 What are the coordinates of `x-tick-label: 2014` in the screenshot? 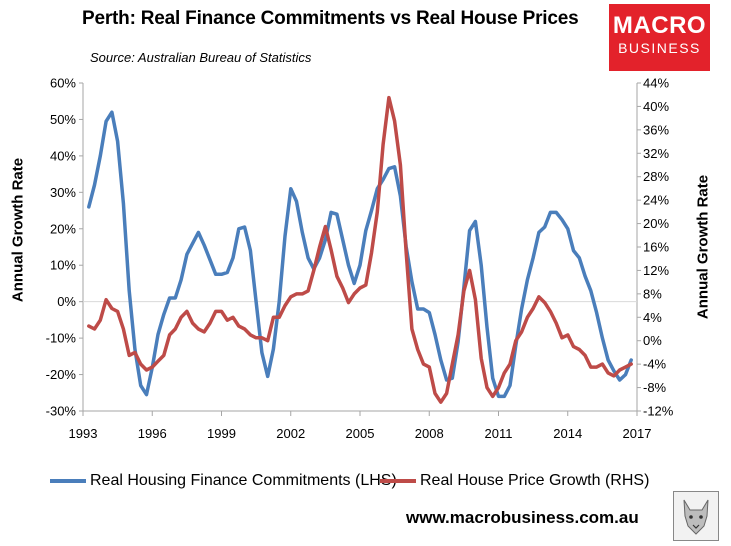 It's located at (567, 433).